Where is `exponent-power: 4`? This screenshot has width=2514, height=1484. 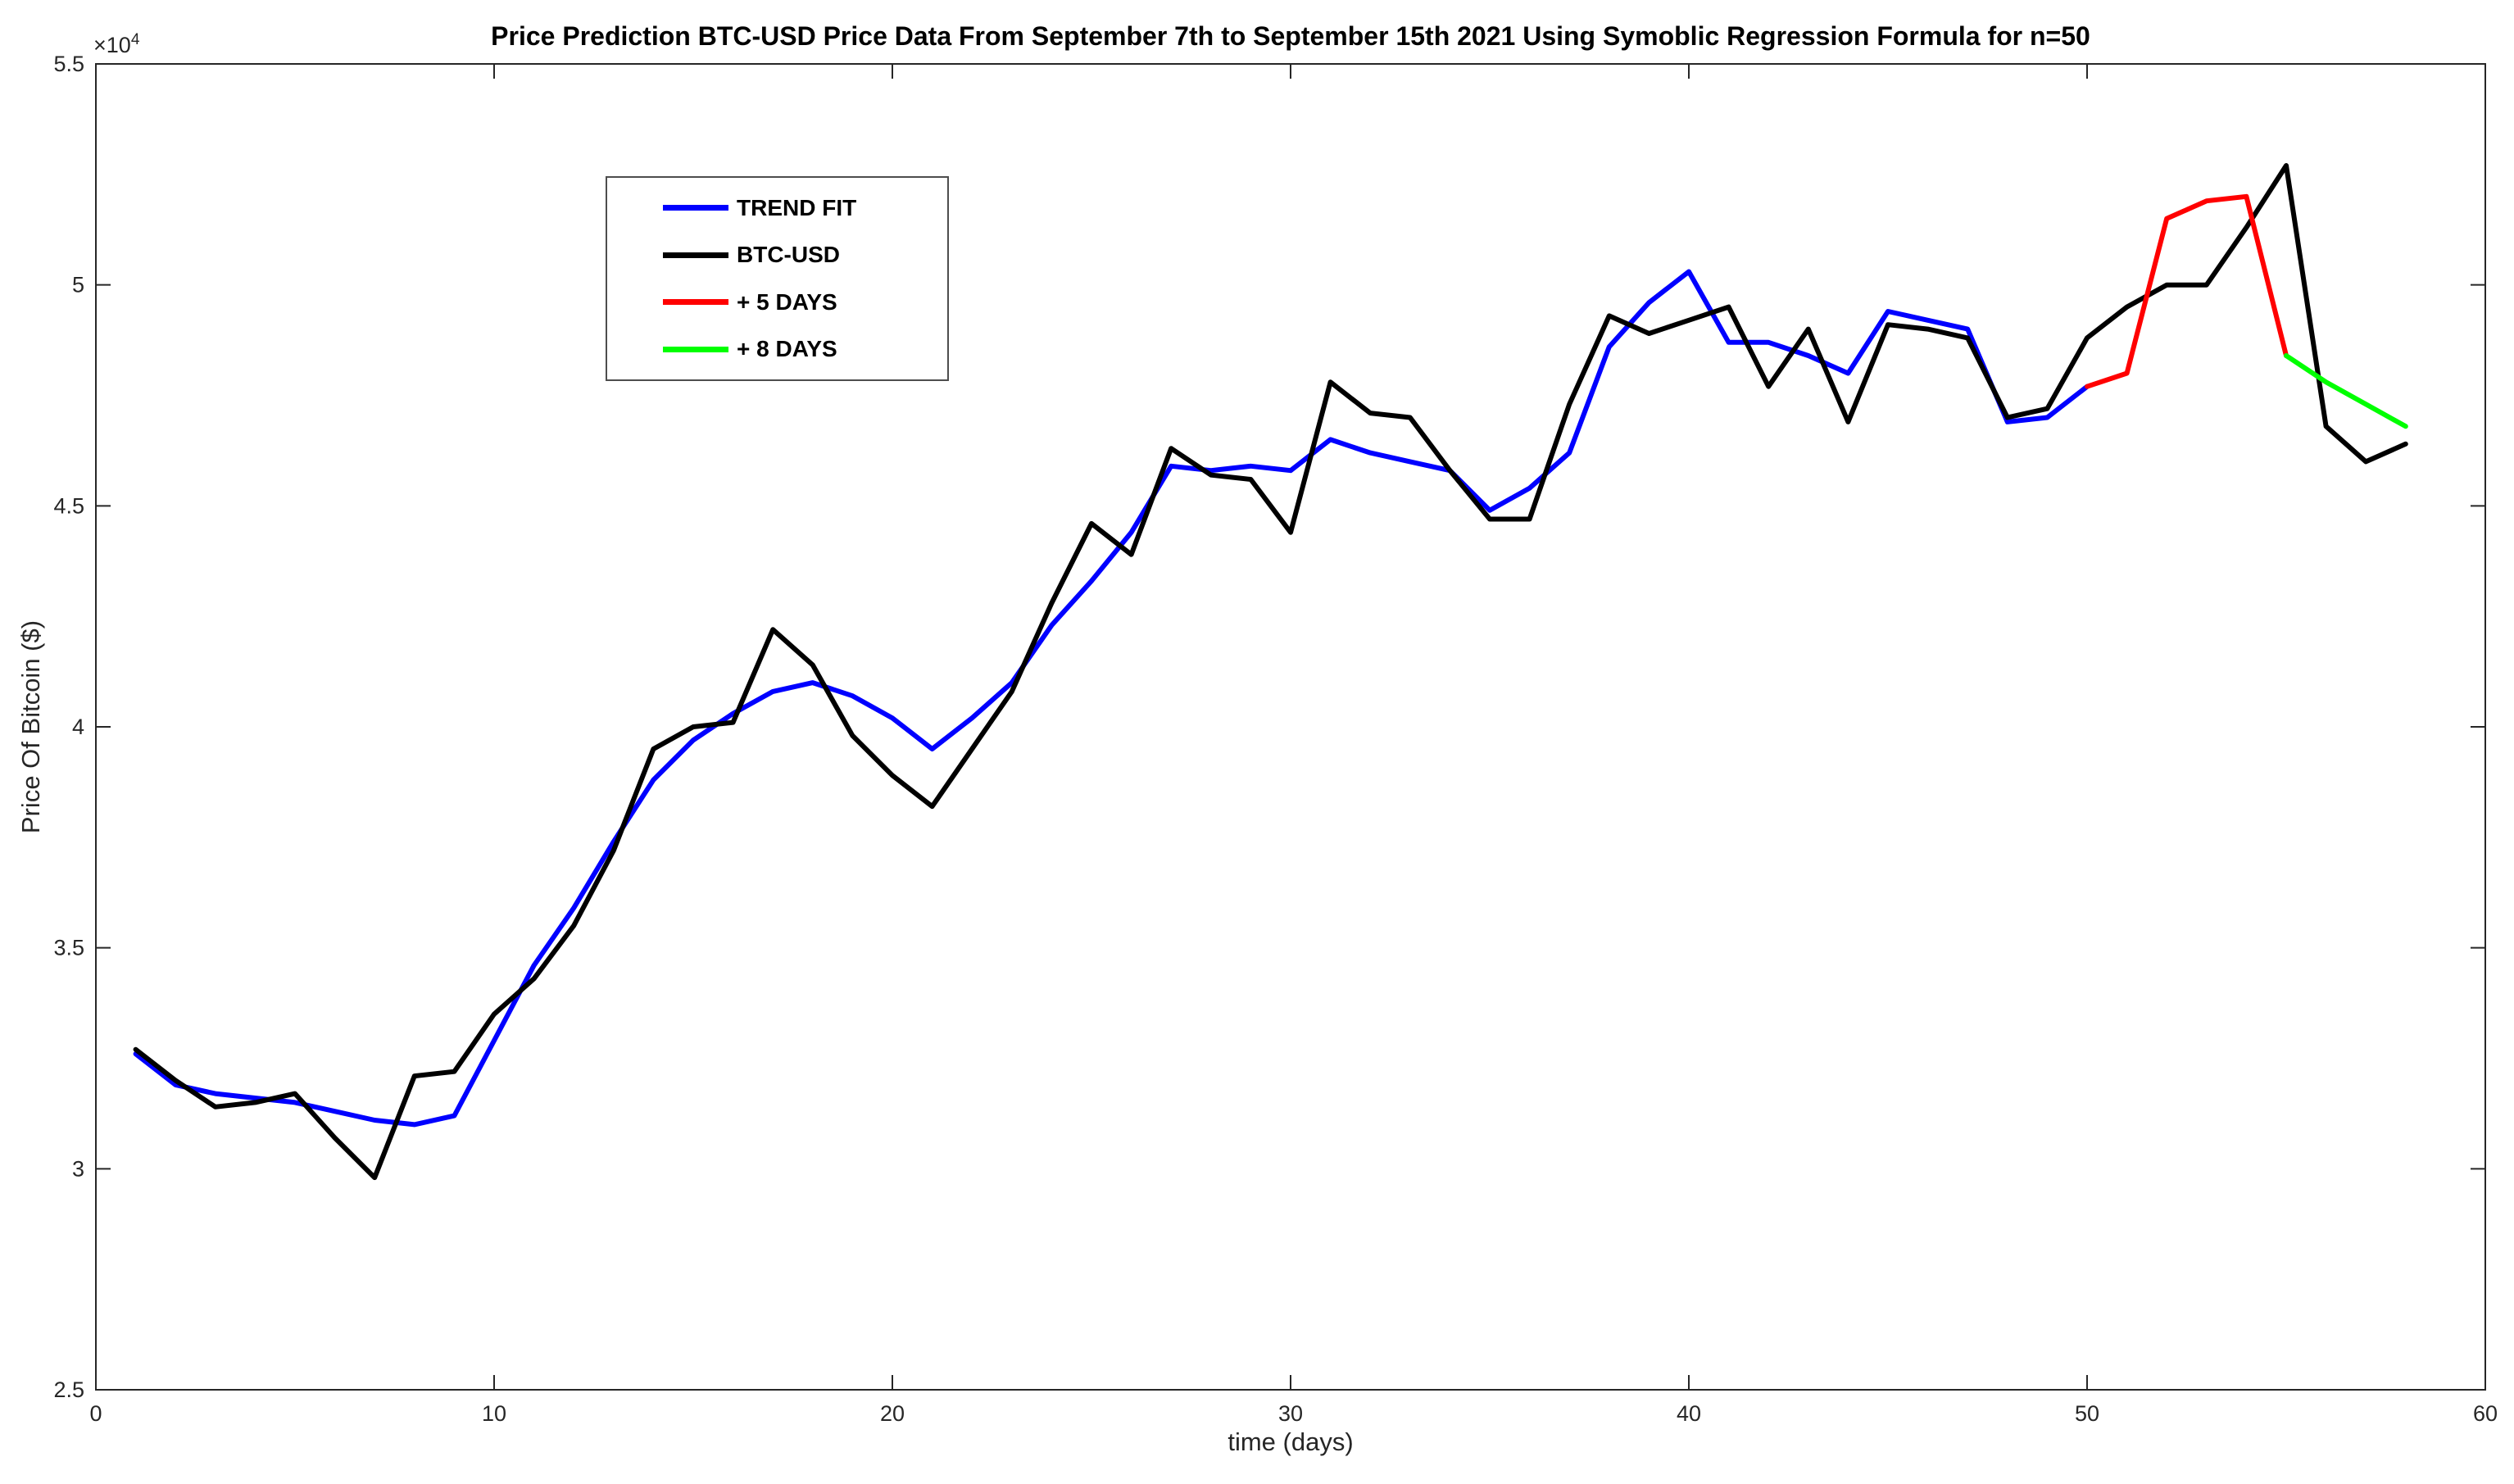
exponent-power: 4 is located at coordinates (135, 39).